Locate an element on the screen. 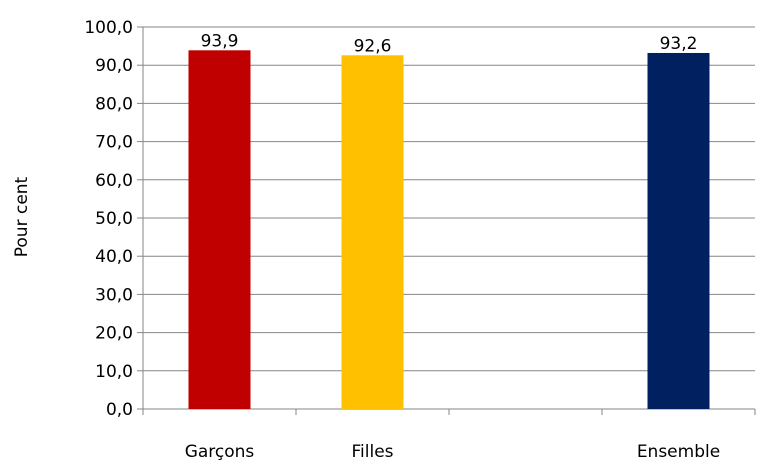 Image resolution: width=762 pixels, height=465 pixels. x-tick-label: Ensemble is located at coordinates (678, 452).